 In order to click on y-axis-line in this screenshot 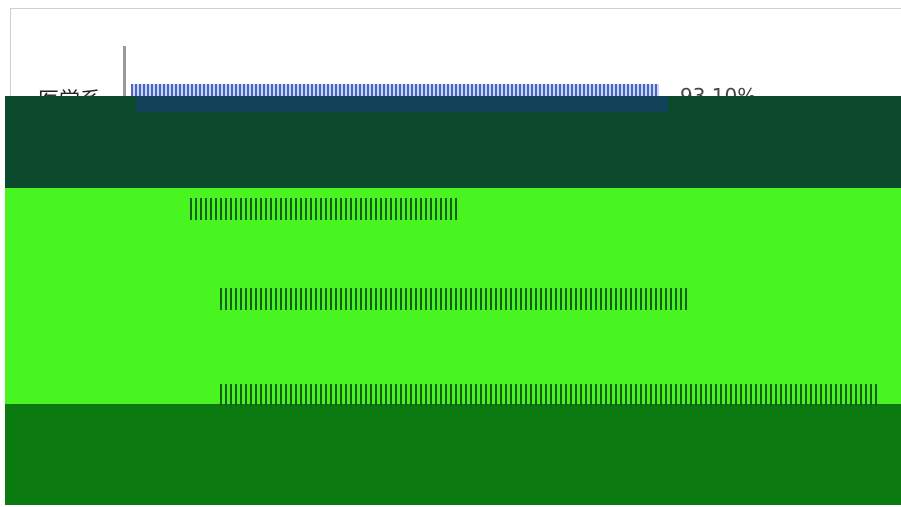, I will do `click(124, 77)`.